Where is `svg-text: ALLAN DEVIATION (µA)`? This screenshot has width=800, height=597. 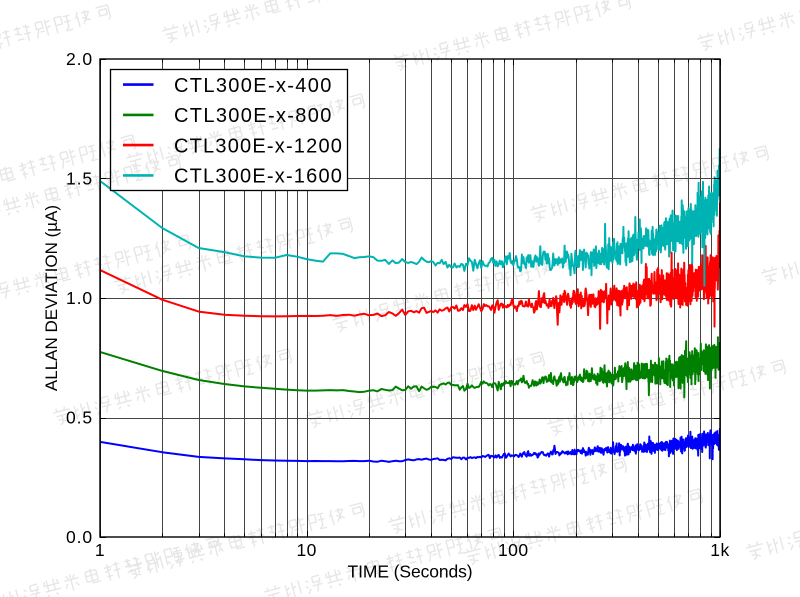 svg-text: ALLAN DEVIATION (µA) is located at coordinates (51, 298).